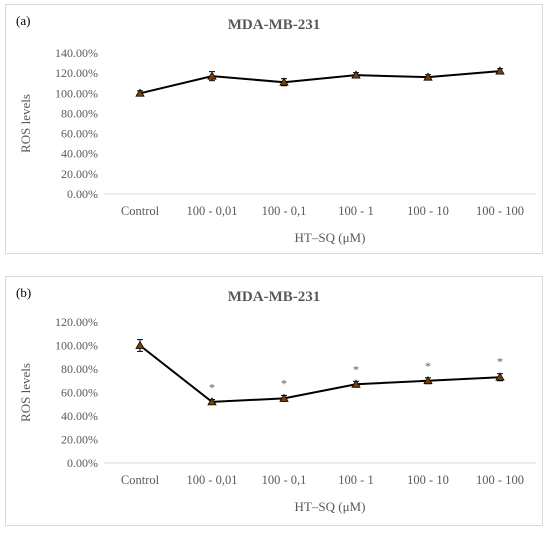 This screenshot has height=533, width=550. Describe the element at coordinates (24, 292) in the screenshot. I see `panel-label: (b)` at that location.